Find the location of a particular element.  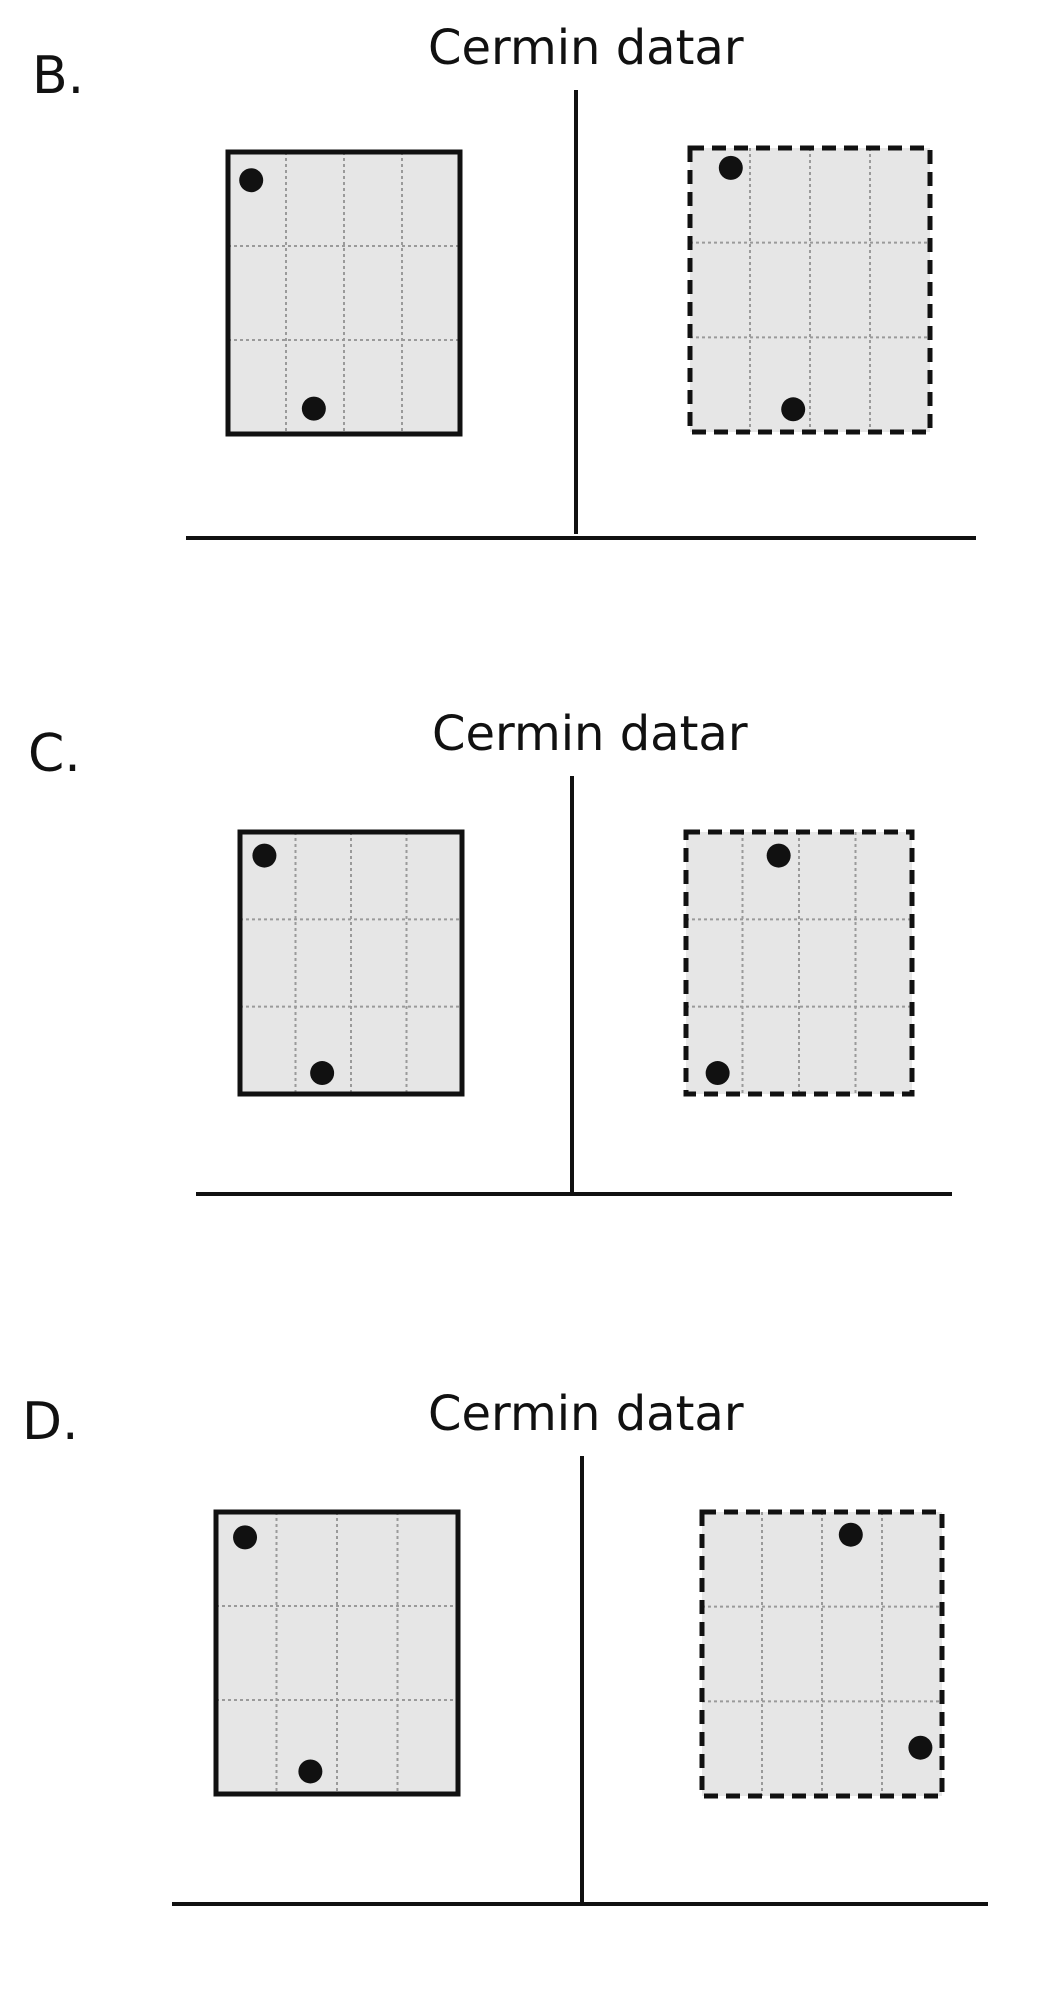

option-letter: C. is located at coordinates (54, 754).